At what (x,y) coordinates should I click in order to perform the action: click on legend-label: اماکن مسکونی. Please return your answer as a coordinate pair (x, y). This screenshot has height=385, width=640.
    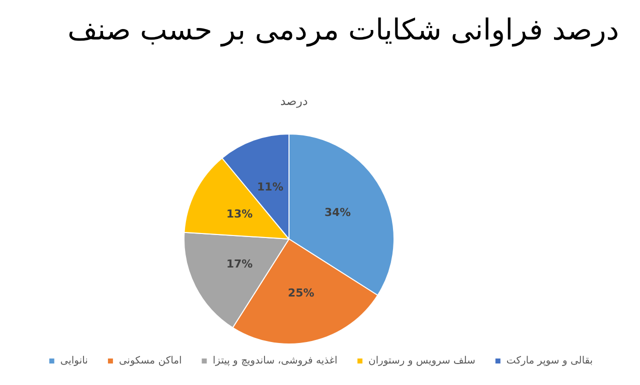
    Looking at the image, I should click on (150, 361).